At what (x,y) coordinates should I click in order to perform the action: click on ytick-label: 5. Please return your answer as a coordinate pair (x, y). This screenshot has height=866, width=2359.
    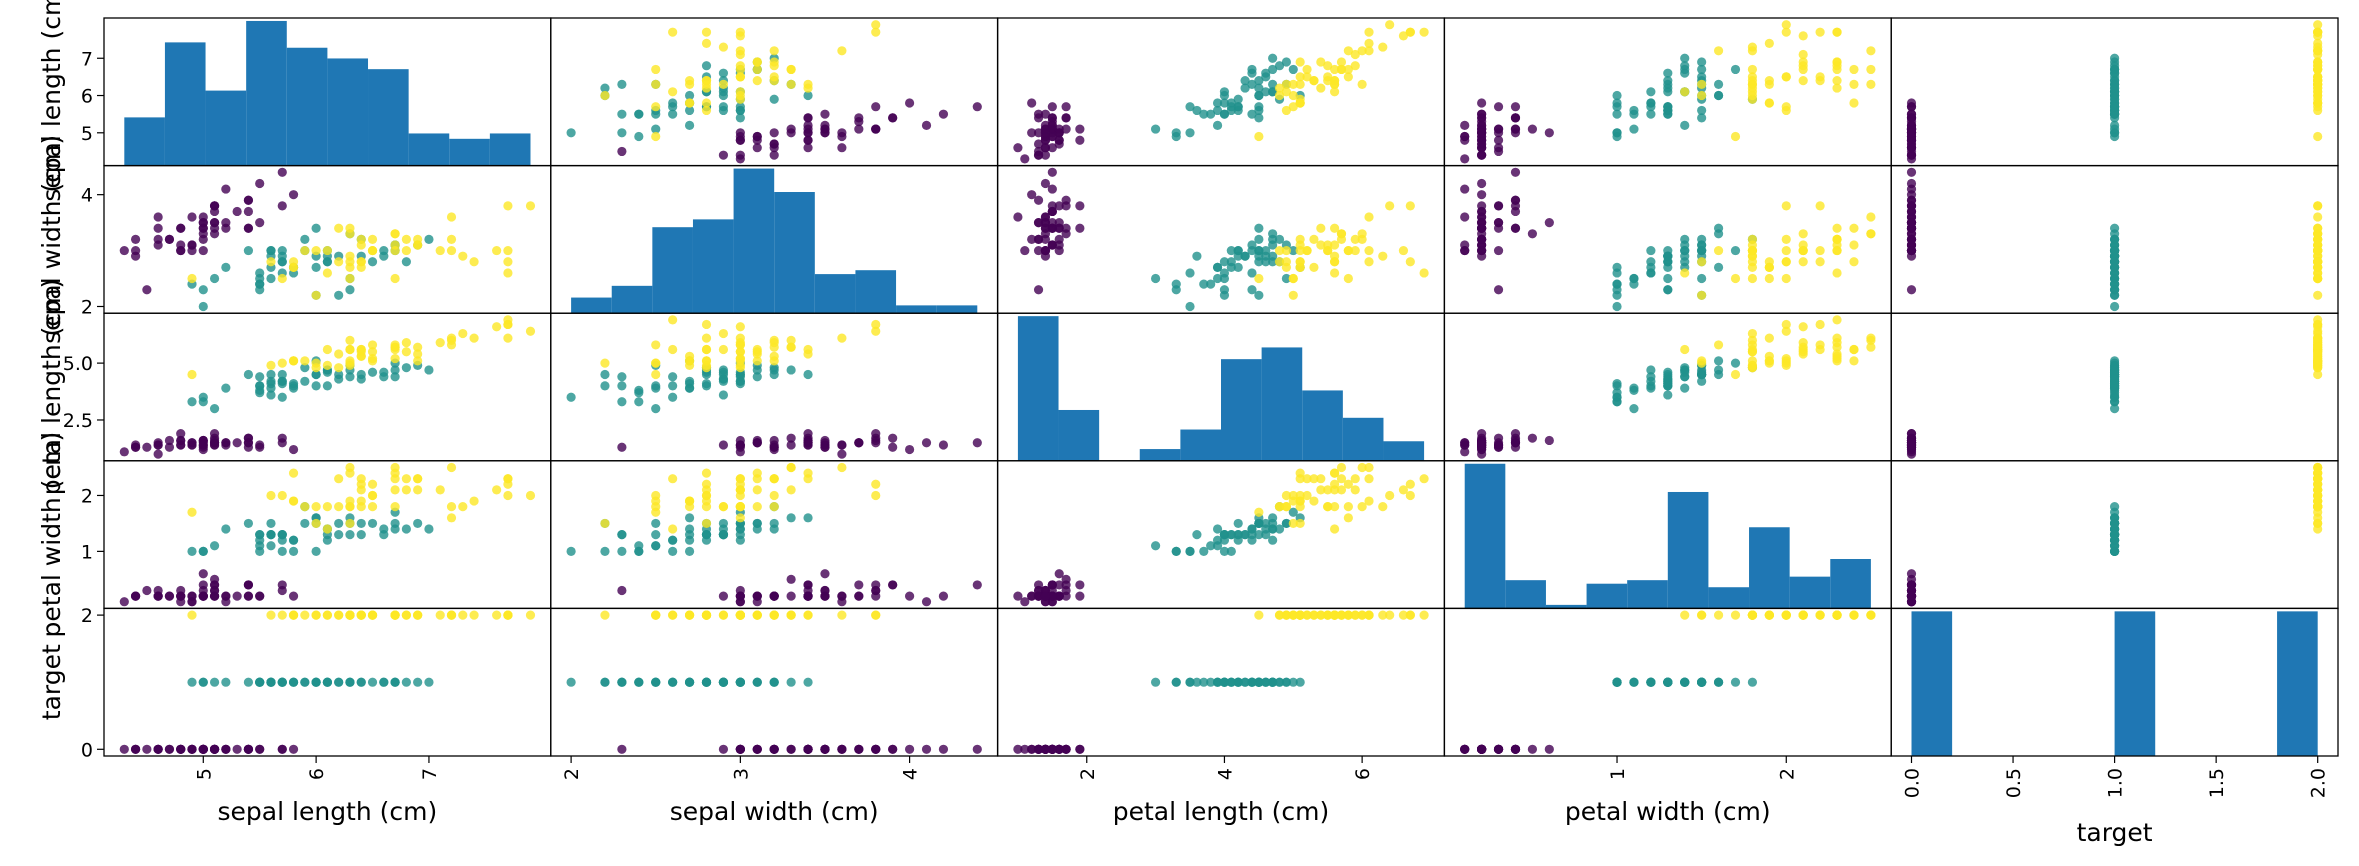
    Looking at the image, I should click on (87, 134).